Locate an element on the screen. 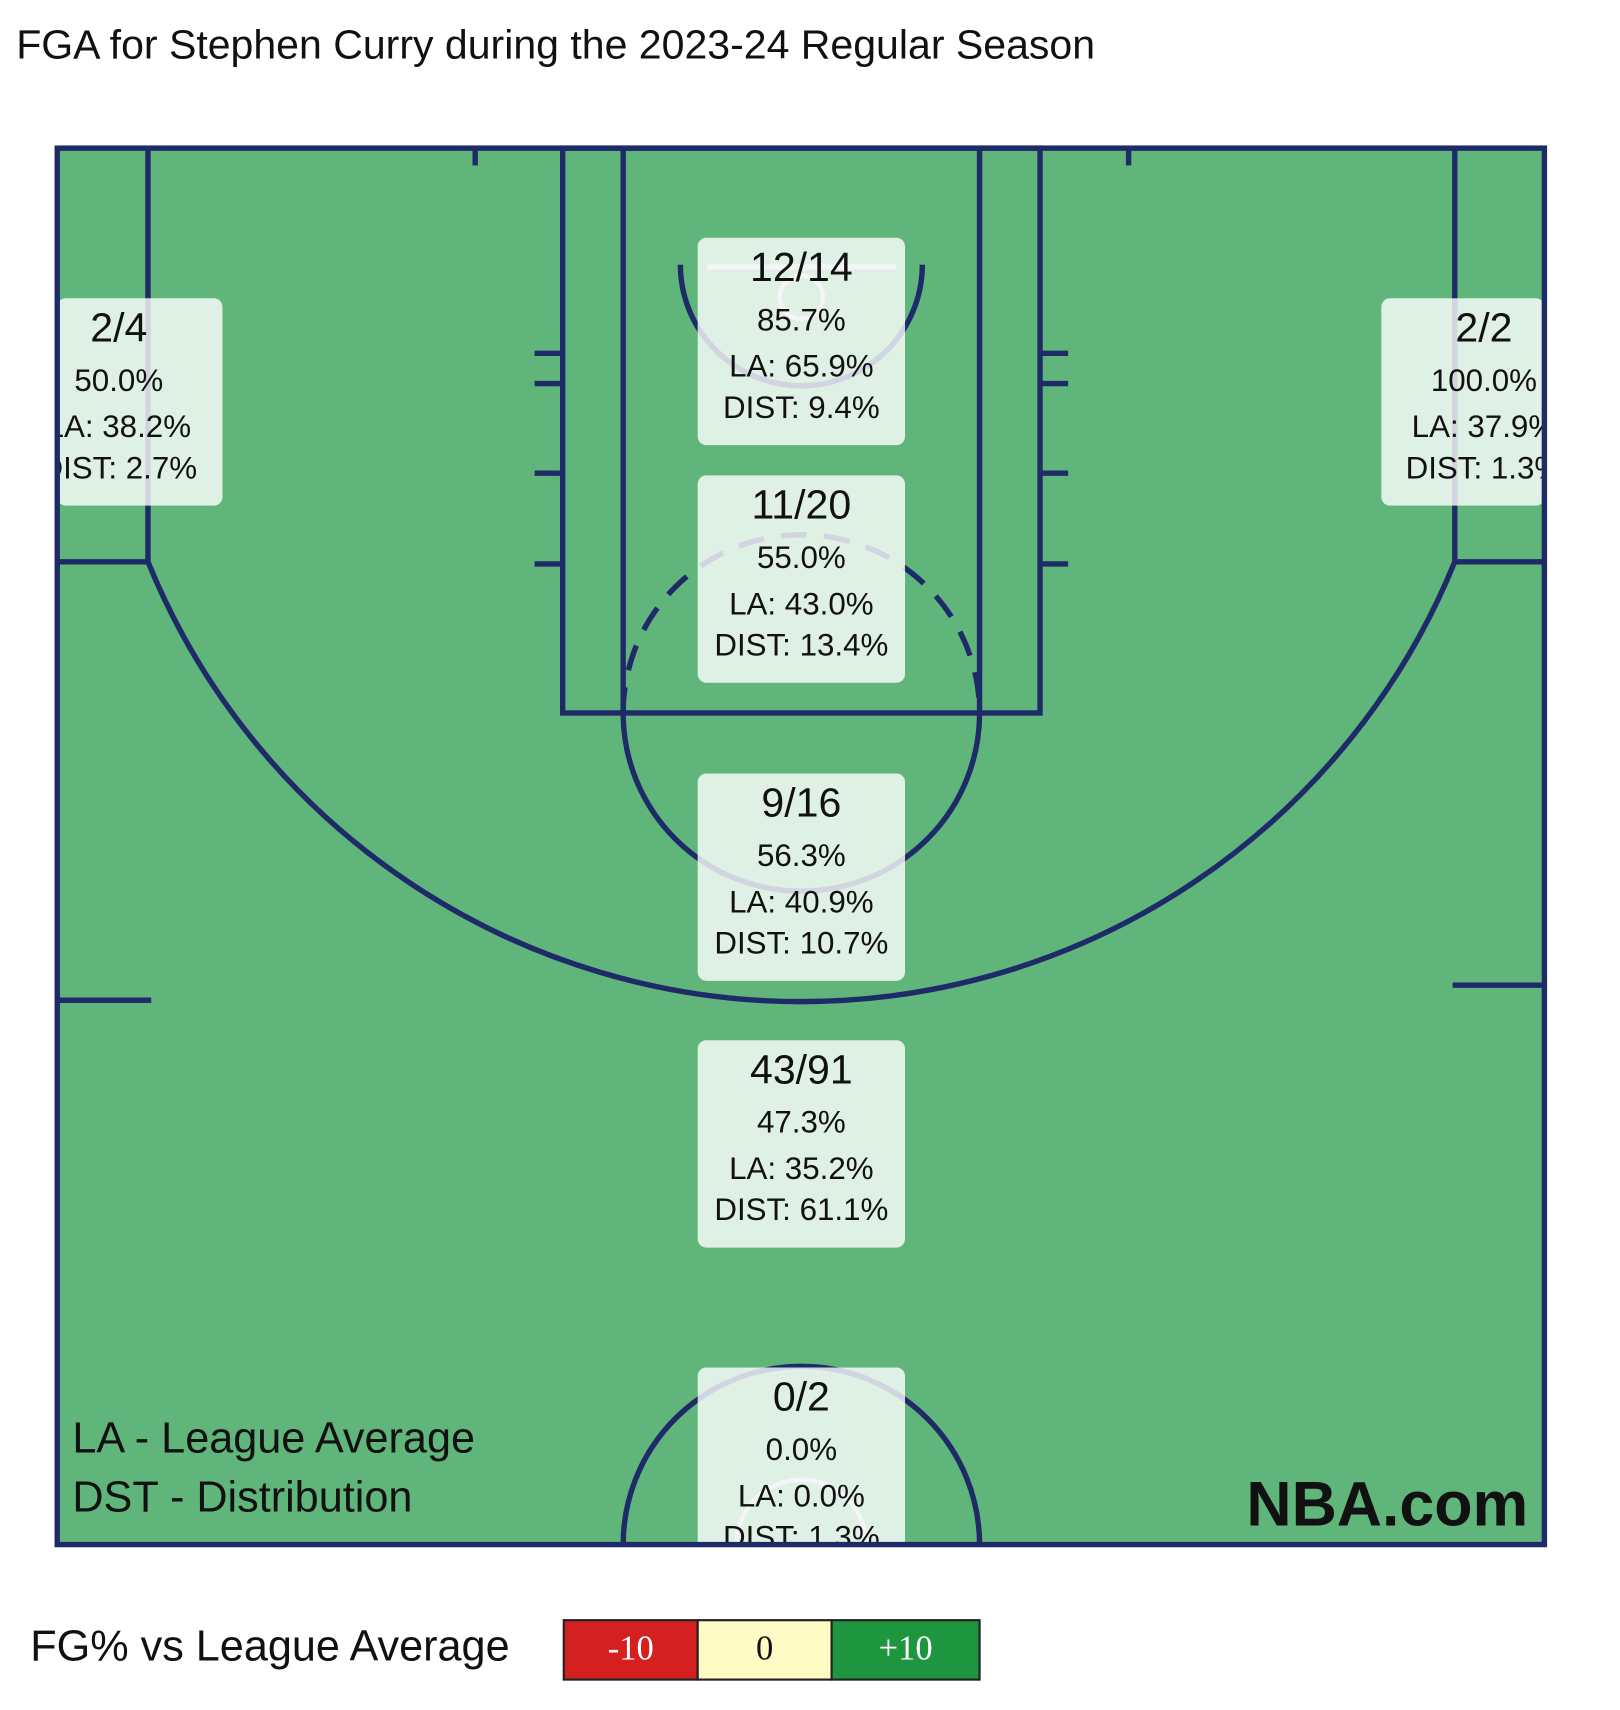  zone-pct: 47.3% is located at coordinates (801, 1122).